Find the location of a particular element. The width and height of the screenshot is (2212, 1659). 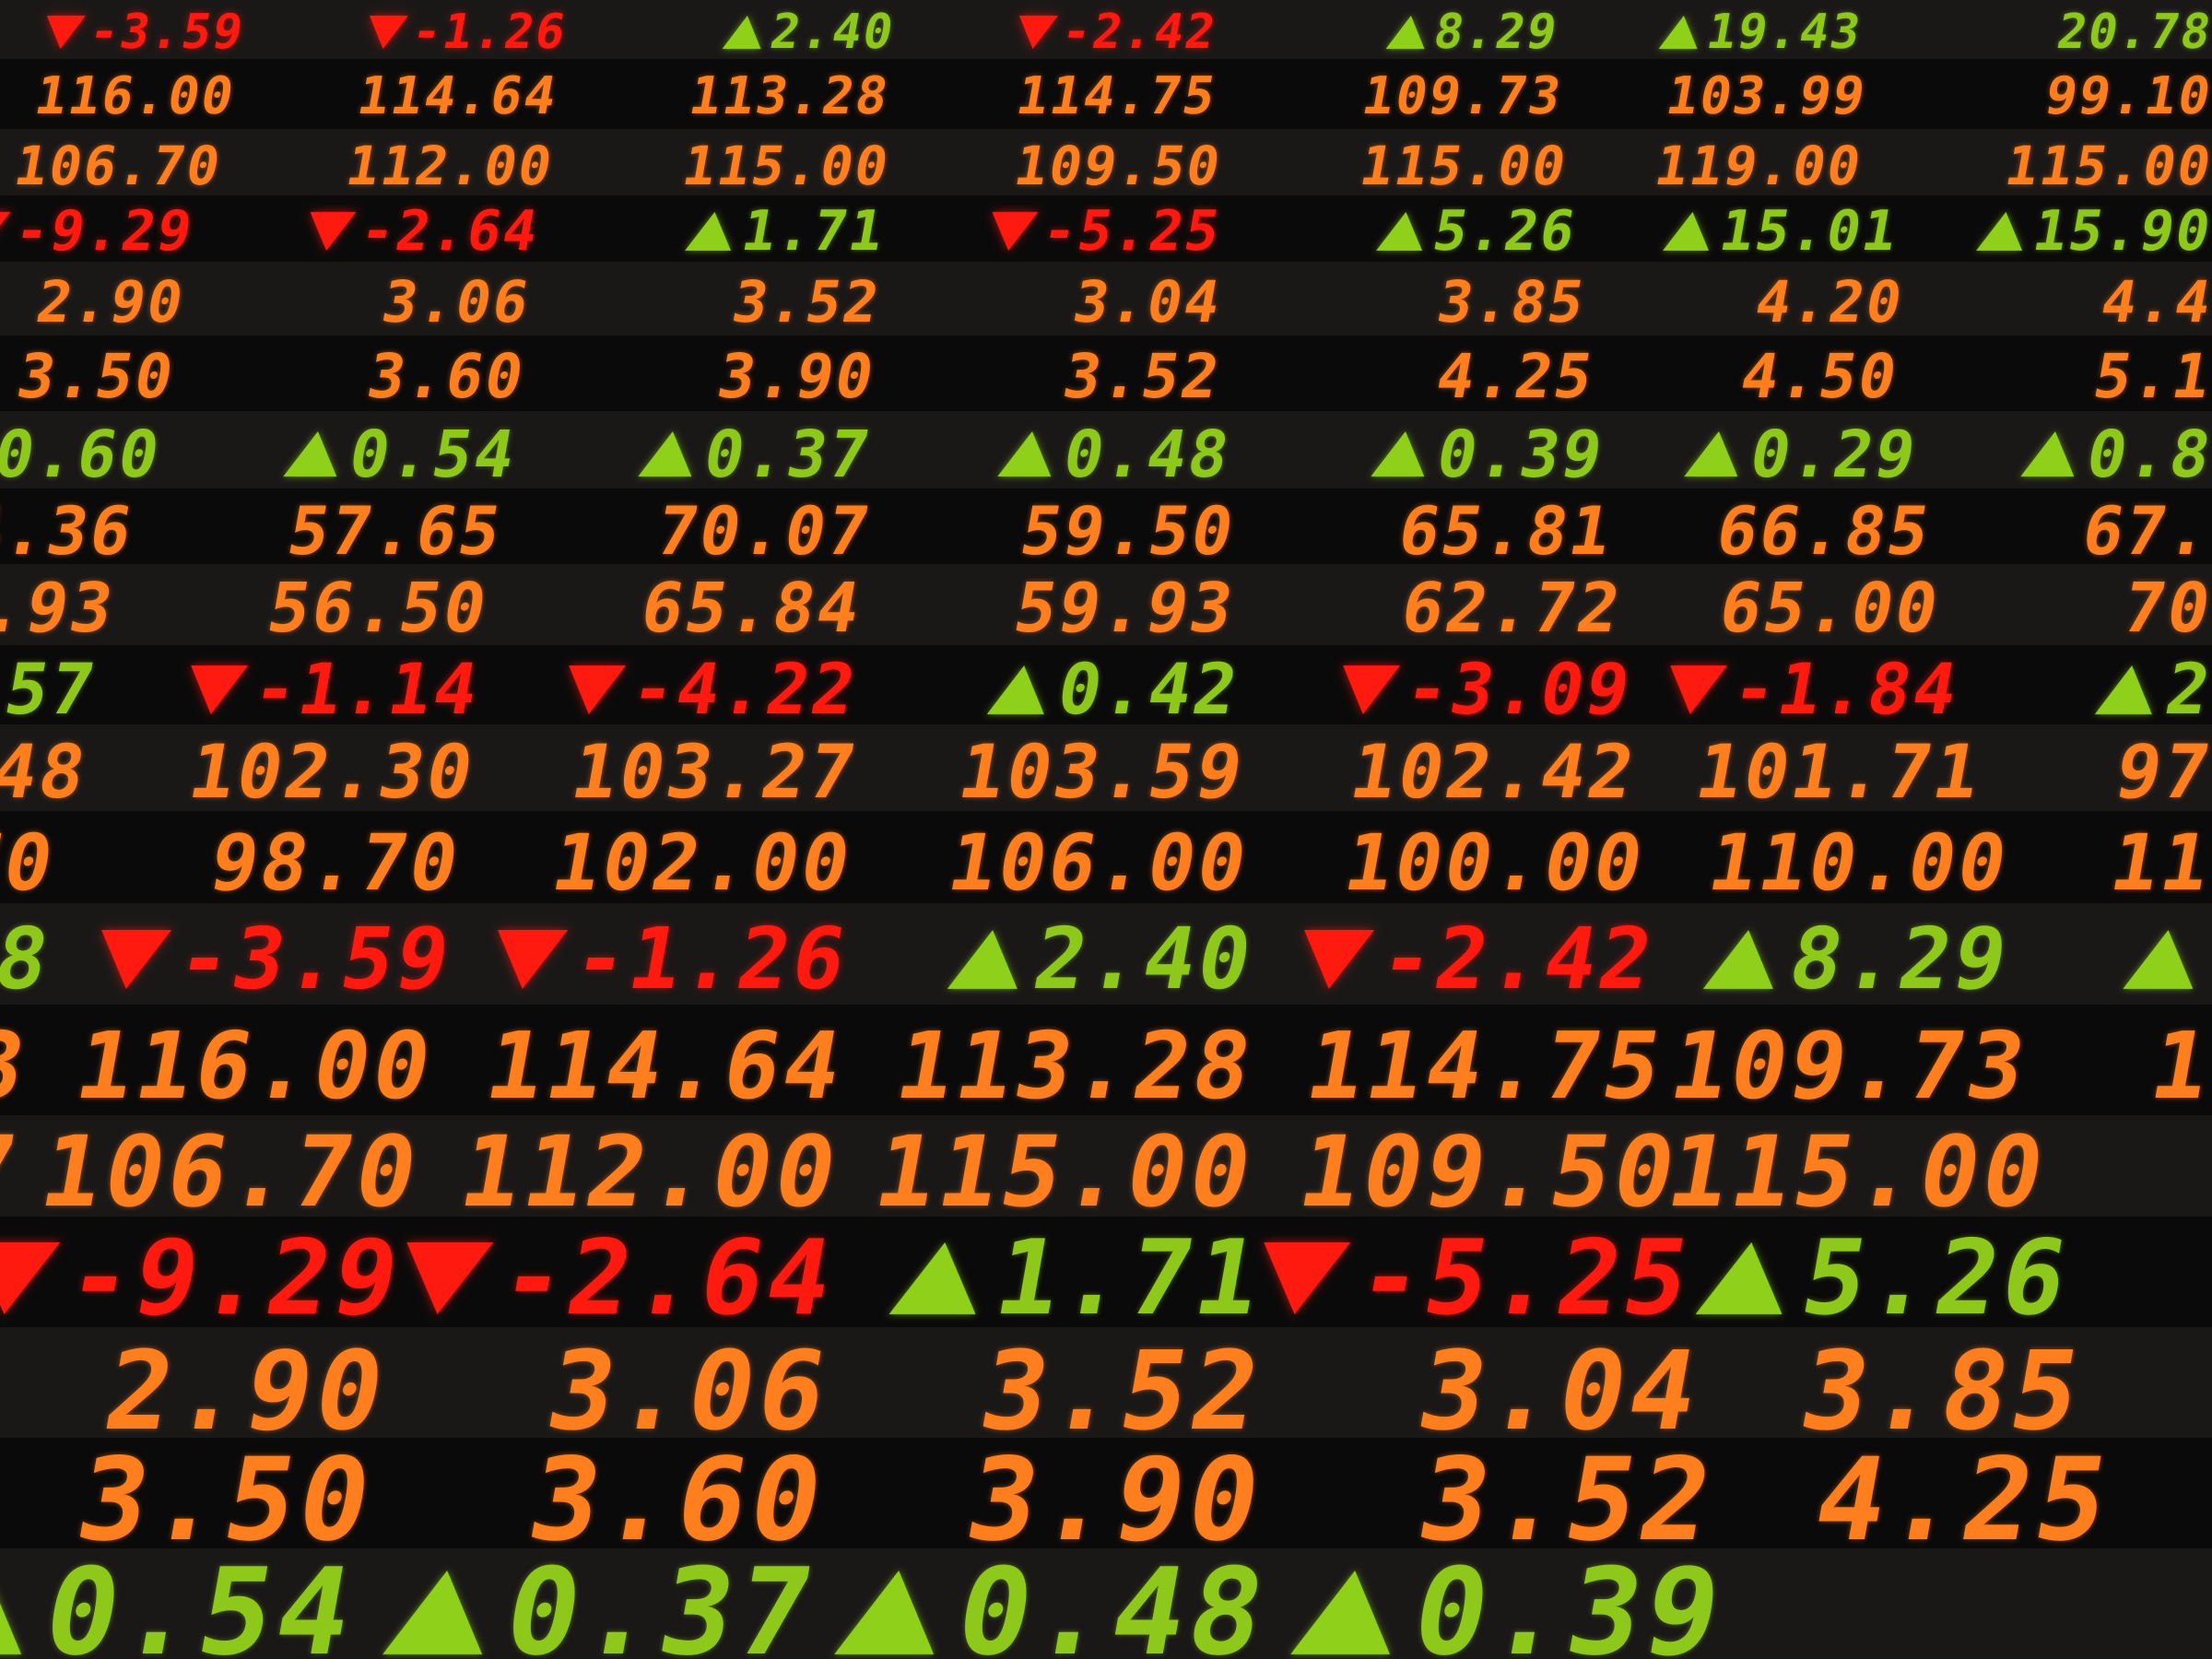

change-cell: 15.01 is located at coordinates (1783, 230).